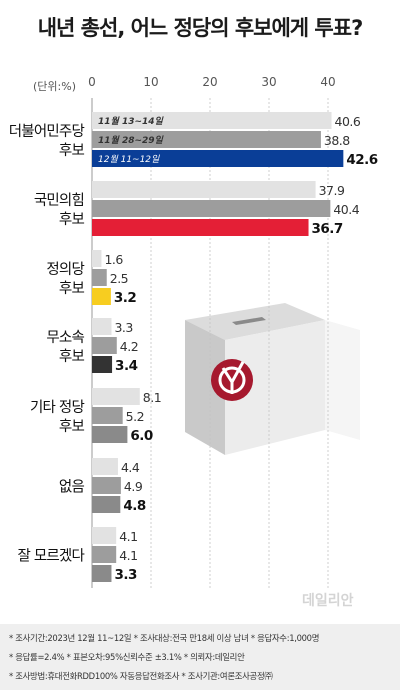 This screenshot has width=400, height=690. What do you see at coordinates (125, 298) in the screenshot?
I see `data-label: 3.2` at bounding box center [125, 298].